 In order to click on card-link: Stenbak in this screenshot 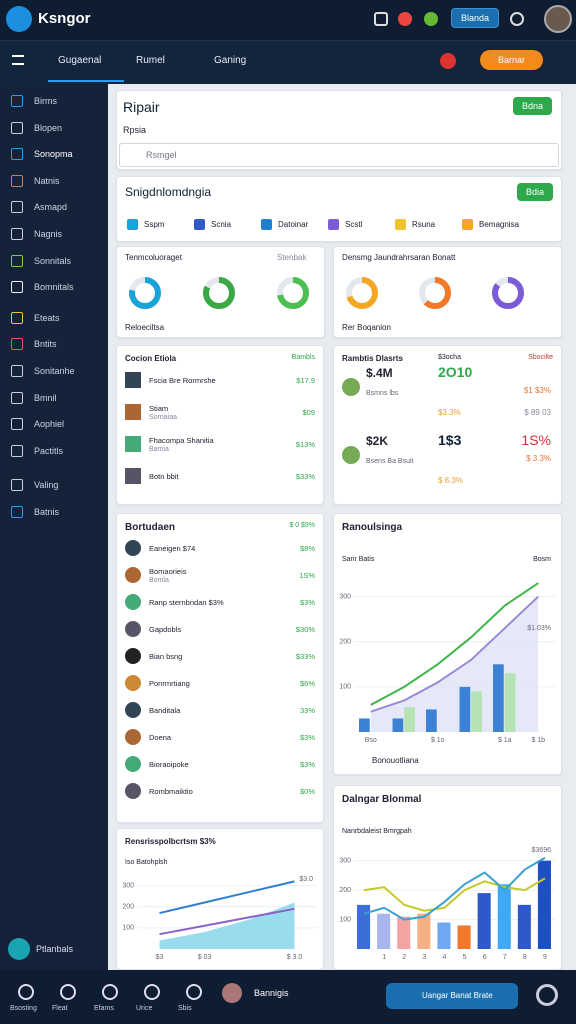, I will do `click(292, 257)`.